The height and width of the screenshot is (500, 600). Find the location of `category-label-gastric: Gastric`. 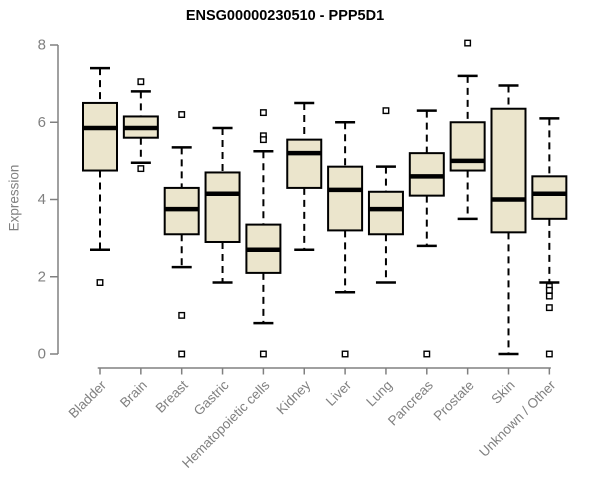

category-label-gastric: Gastric is located at coordinates (211, 397).